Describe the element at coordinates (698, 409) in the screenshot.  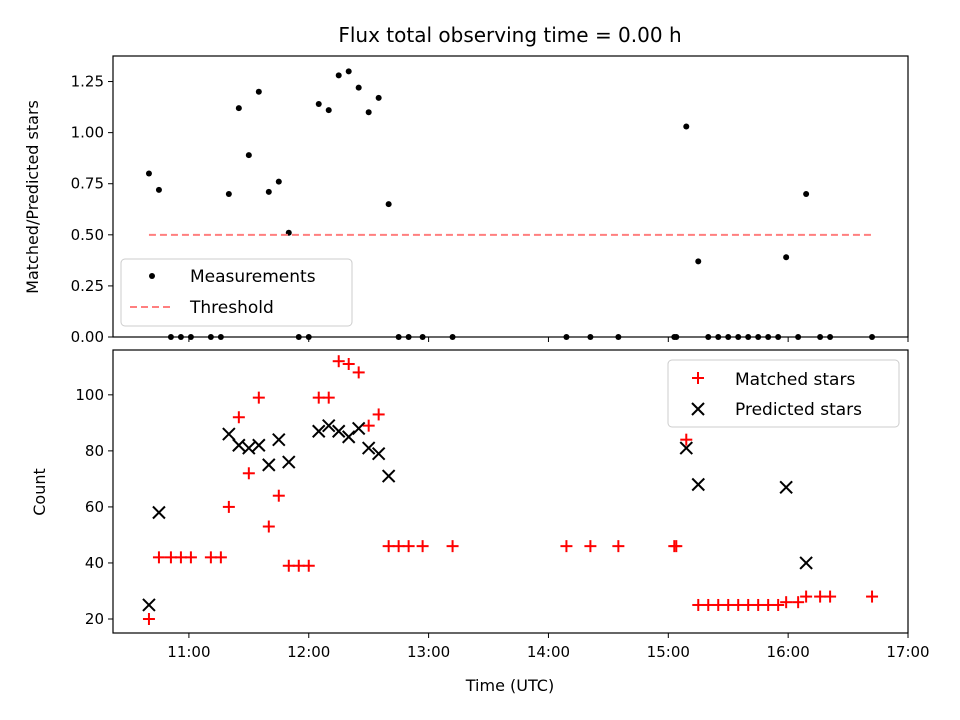
I see `legend-predicted-stars-marker` at that location.